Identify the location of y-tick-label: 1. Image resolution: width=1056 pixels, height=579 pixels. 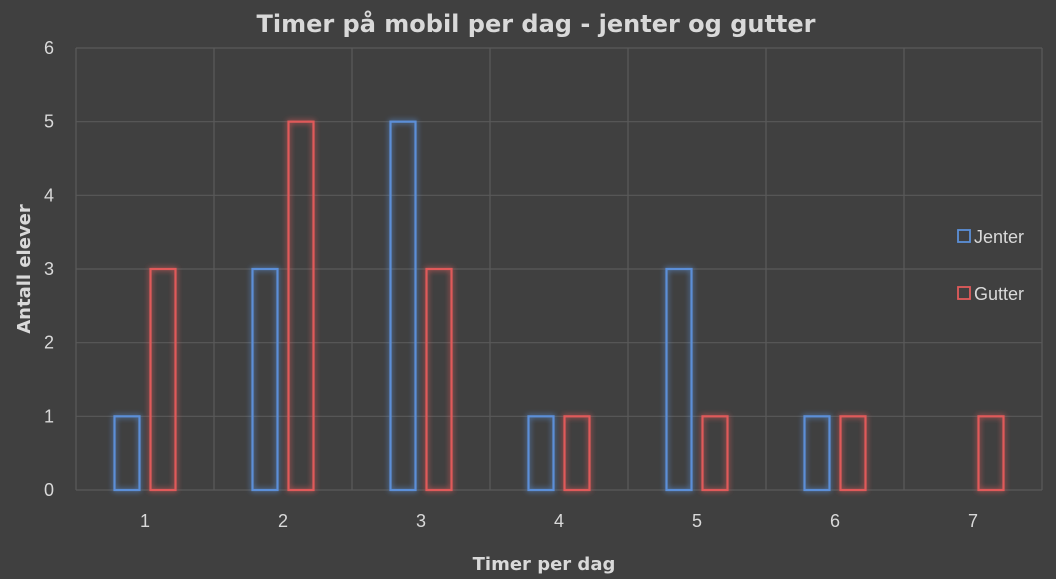
(49, 416).